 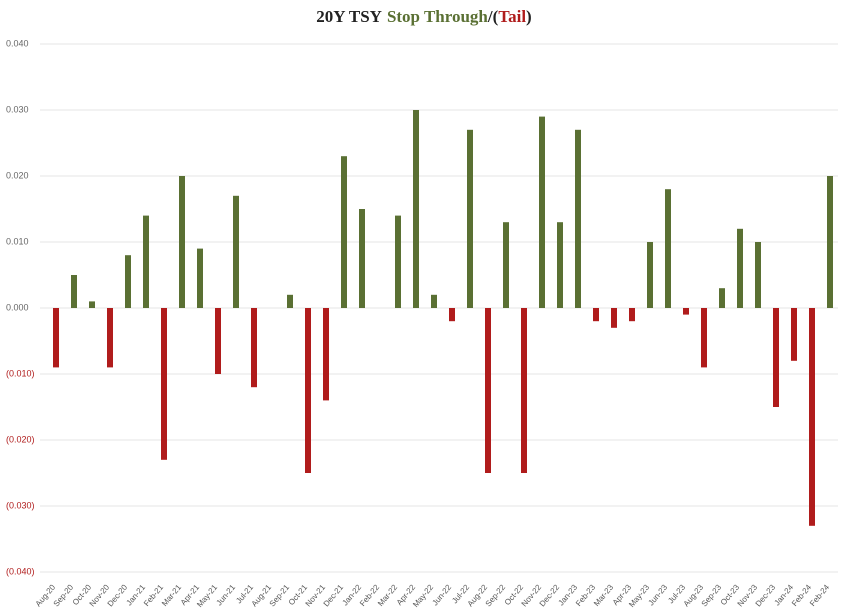 What do you see at coordinates (442, 594) in the screenshot?
I see `x-tick-label: Jun-22` at bounding box center [442, 594].